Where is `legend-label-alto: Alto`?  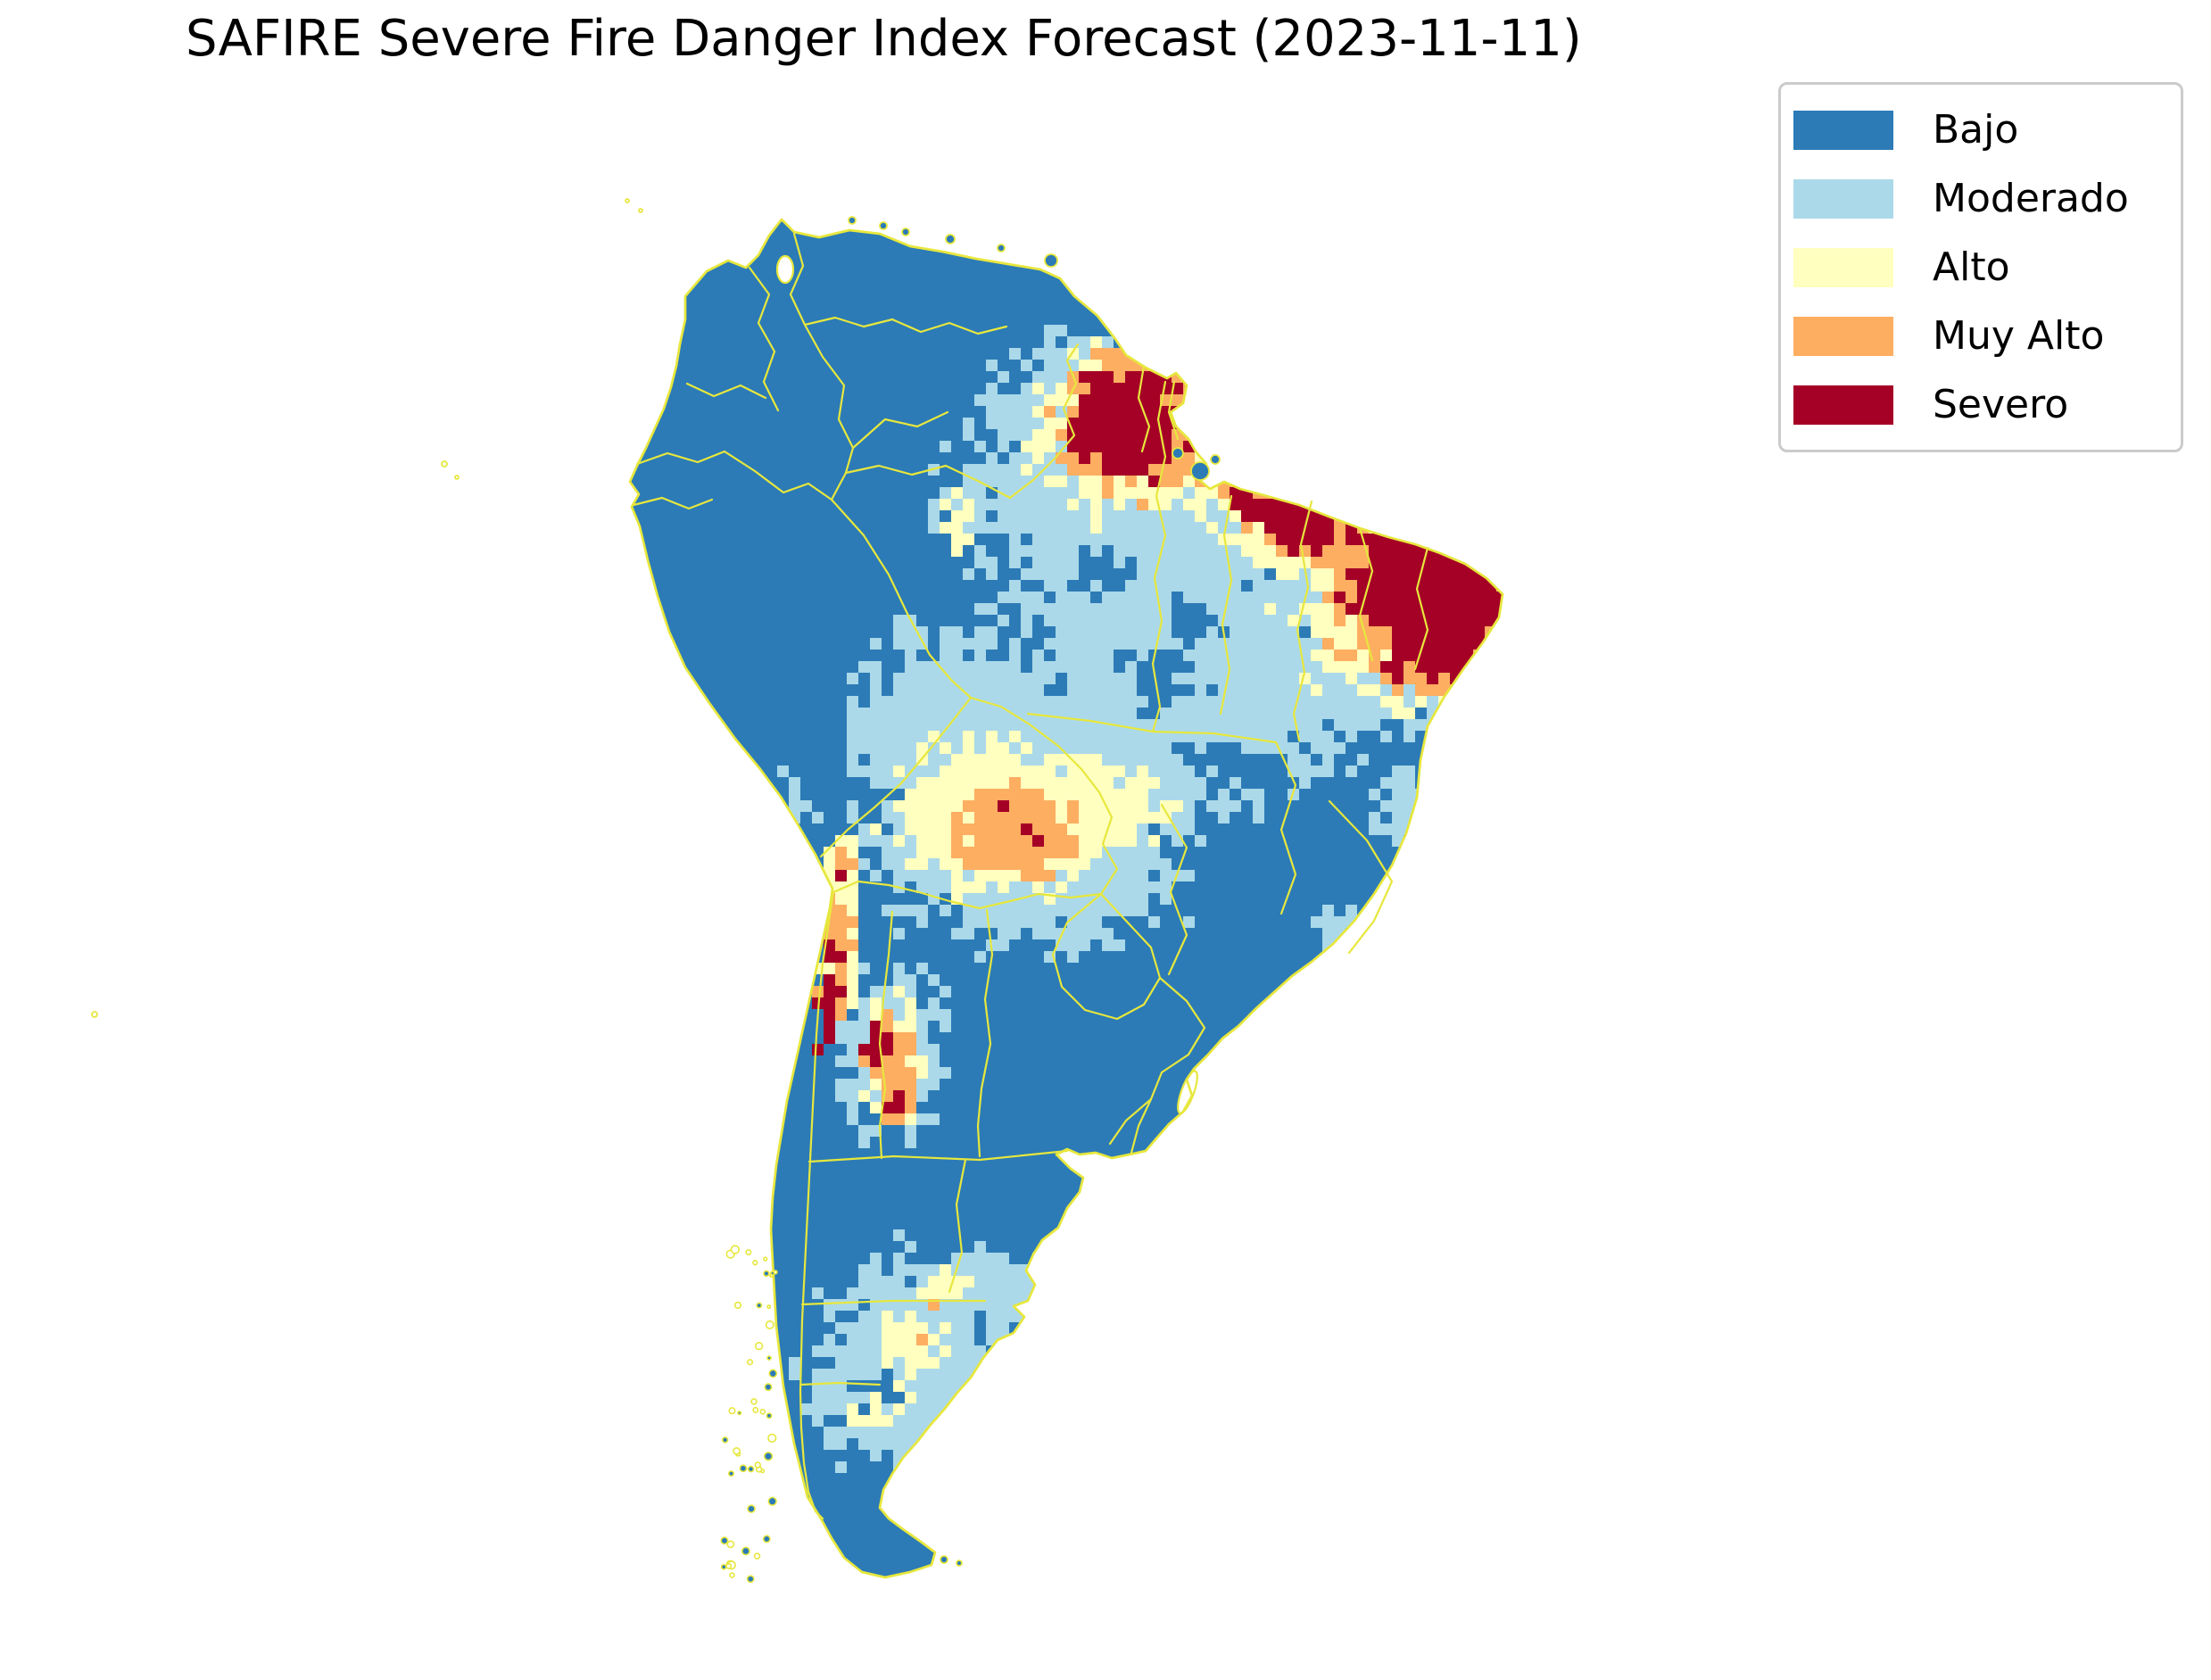
legend-label-alto: Alto is located at coordinates (1971, 267).